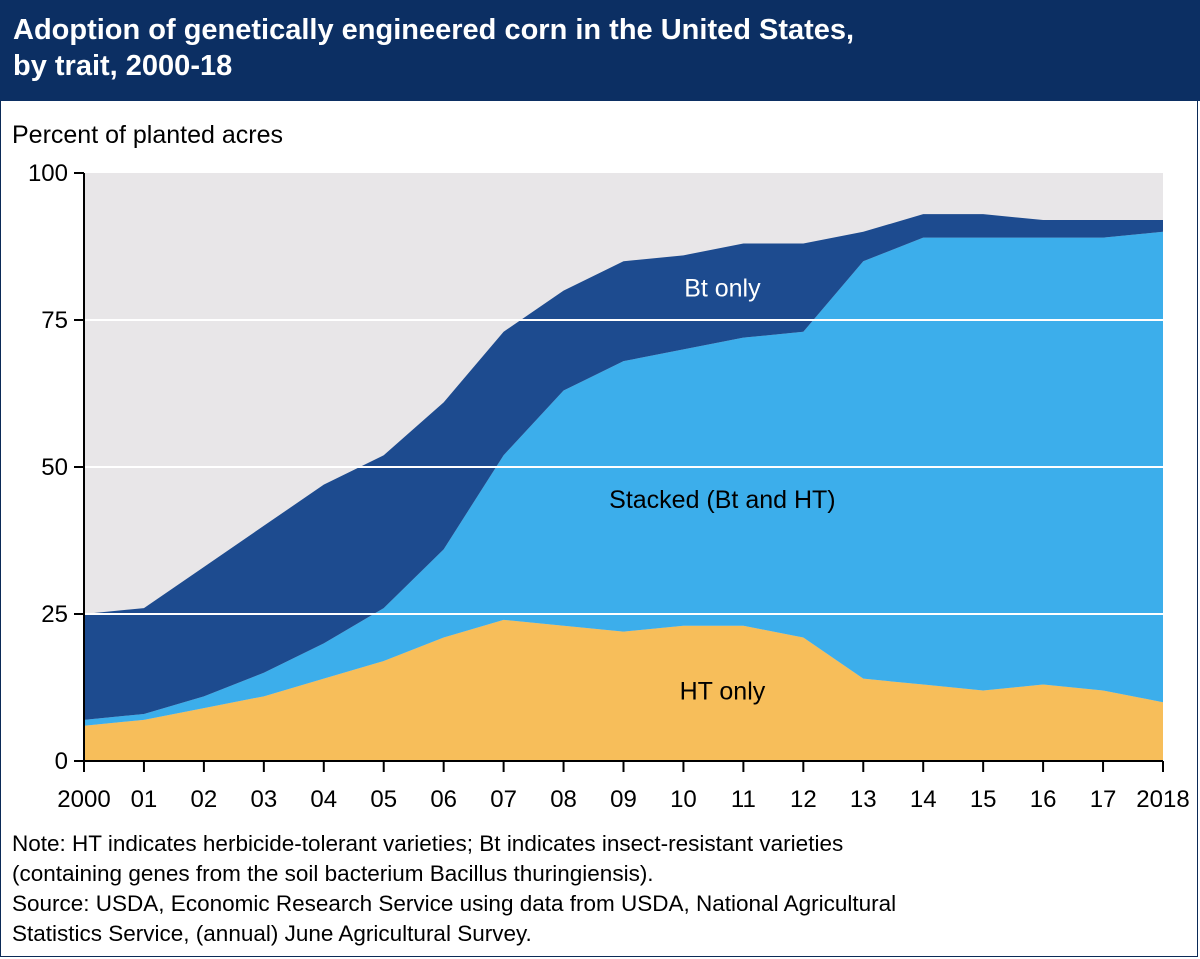 Image resolution: width=1200 pixels, height=959 pixels. I want to click on x-tick-label: 05, so click(383, 799).